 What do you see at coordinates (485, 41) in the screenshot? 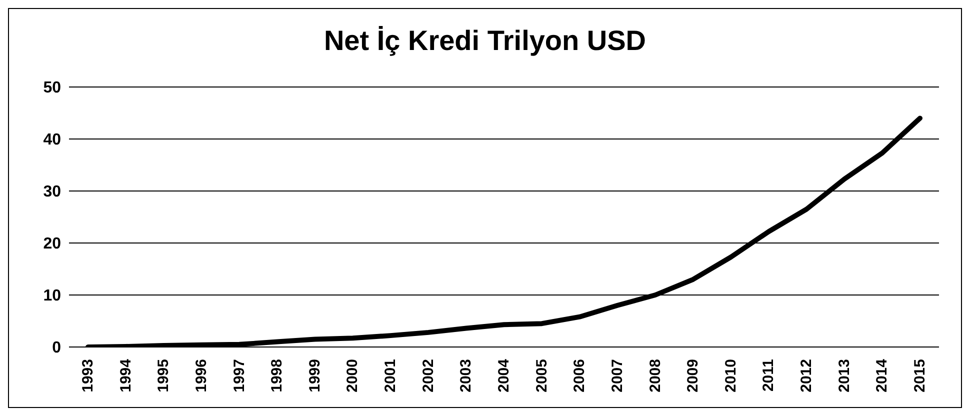
I see `chart-title: Net İç Kredi Trilyon USD` at bounding box center [485, 41].